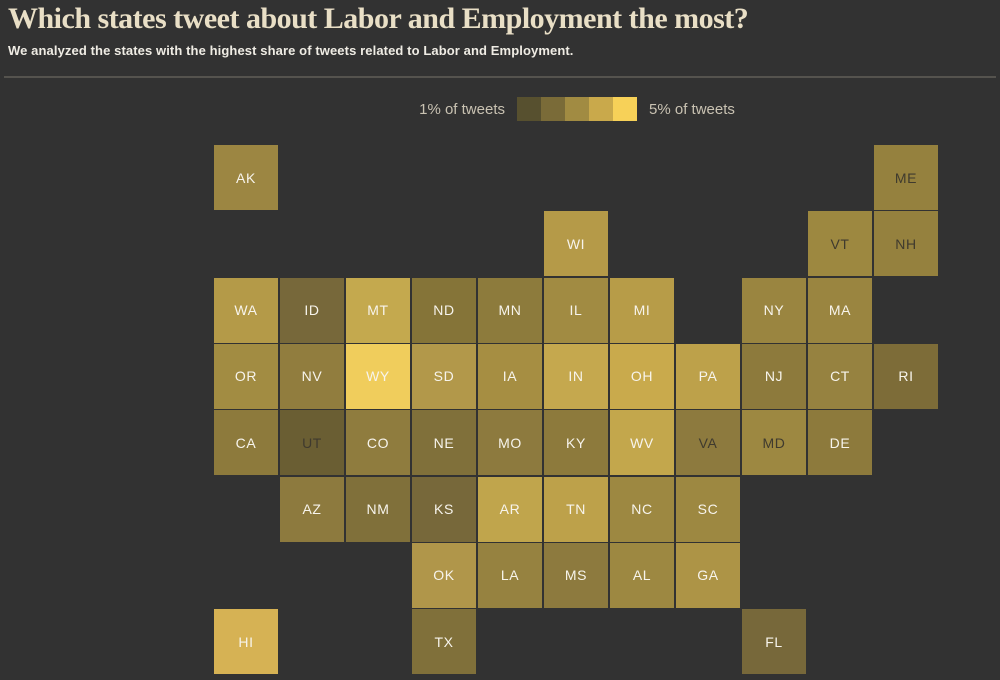  I want to click on state-tile-la: LA, so click(510, 575).